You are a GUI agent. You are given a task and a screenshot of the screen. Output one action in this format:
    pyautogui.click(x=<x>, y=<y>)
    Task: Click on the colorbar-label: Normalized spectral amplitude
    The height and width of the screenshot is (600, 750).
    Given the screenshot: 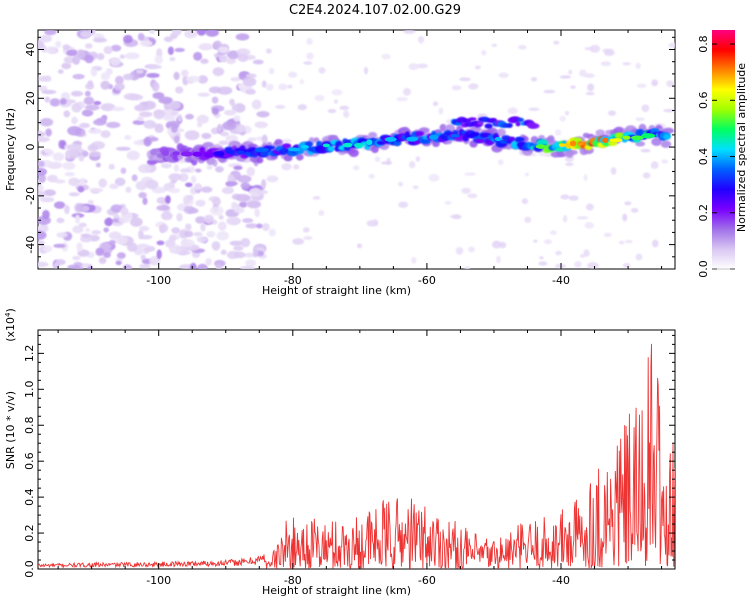 What is the action you would take?
    pyautogui.click(x=741, y=147)
    